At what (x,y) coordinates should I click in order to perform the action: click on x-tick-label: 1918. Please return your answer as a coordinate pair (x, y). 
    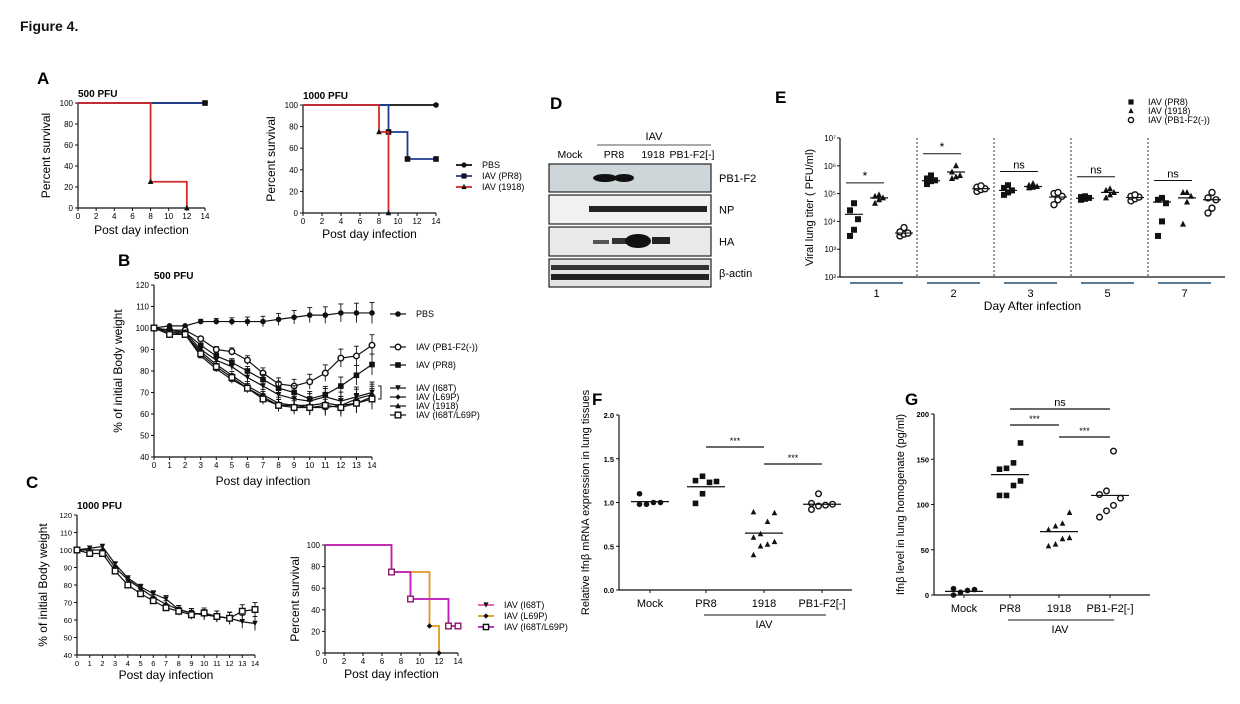
    Looking at the image, I should click on (764, 604).